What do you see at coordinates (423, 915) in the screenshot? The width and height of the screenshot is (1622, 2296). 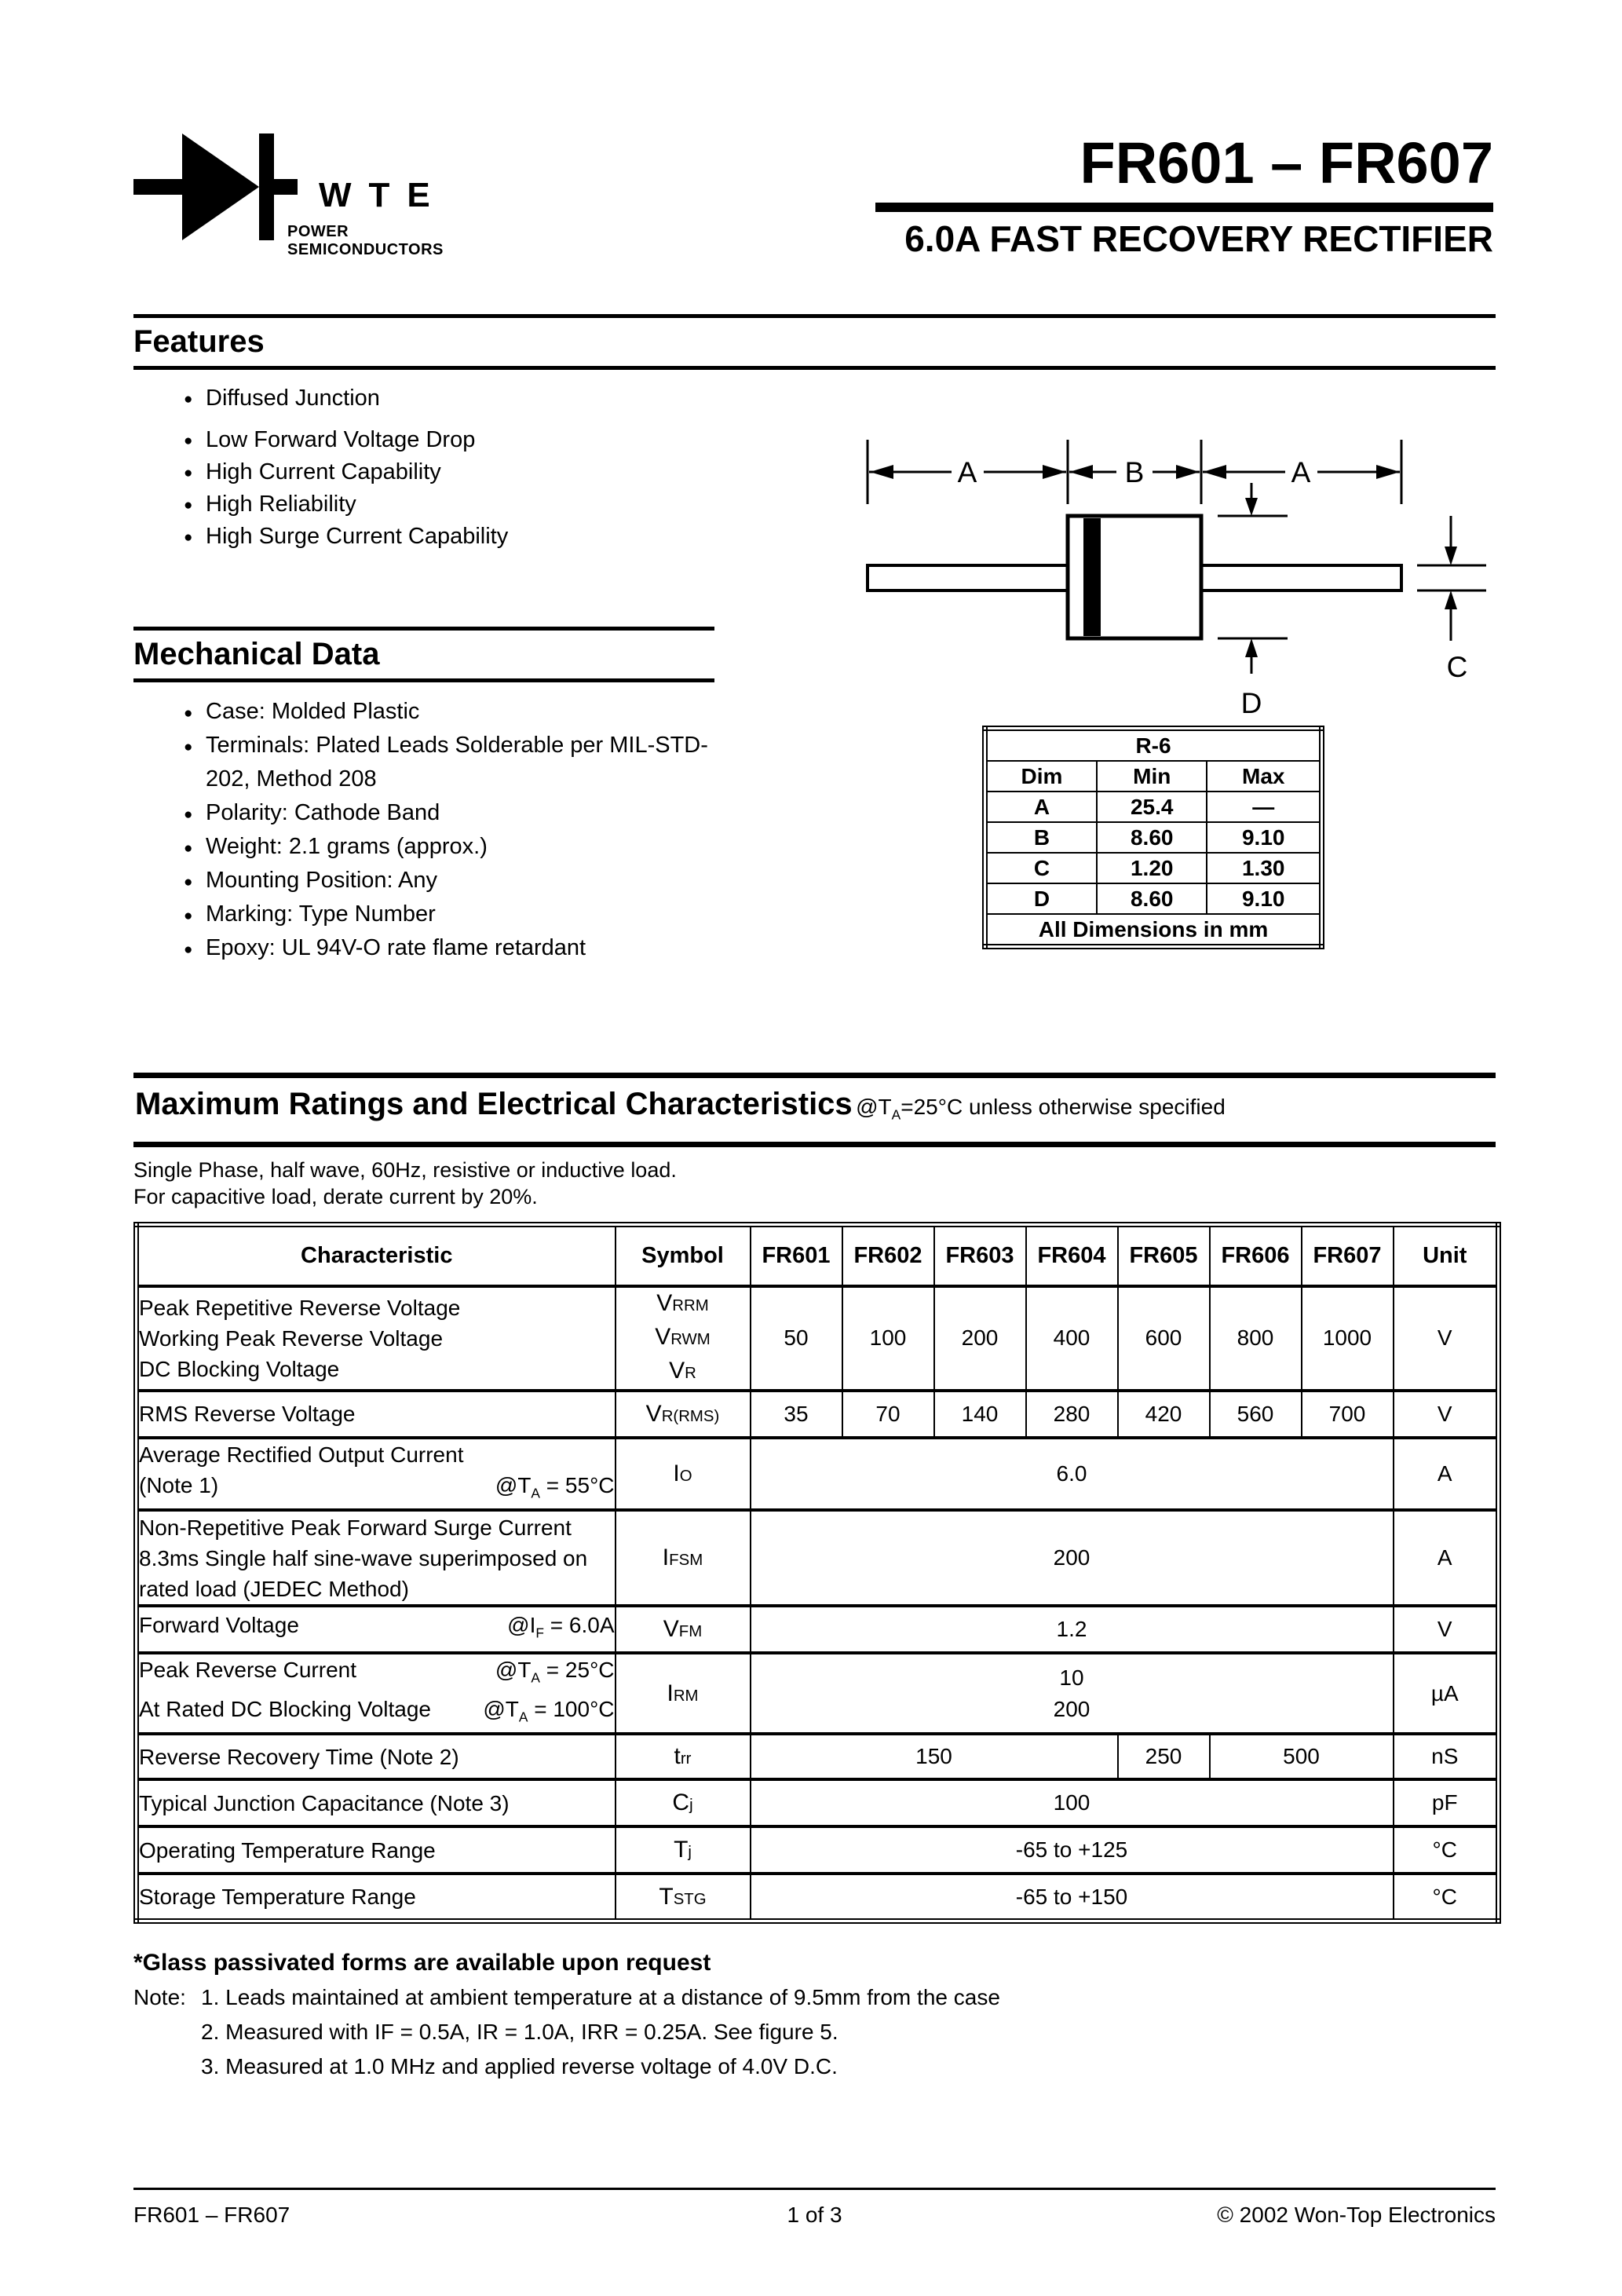 I see `list-item: Marking: Type Number` at bounding box center [423, 915].